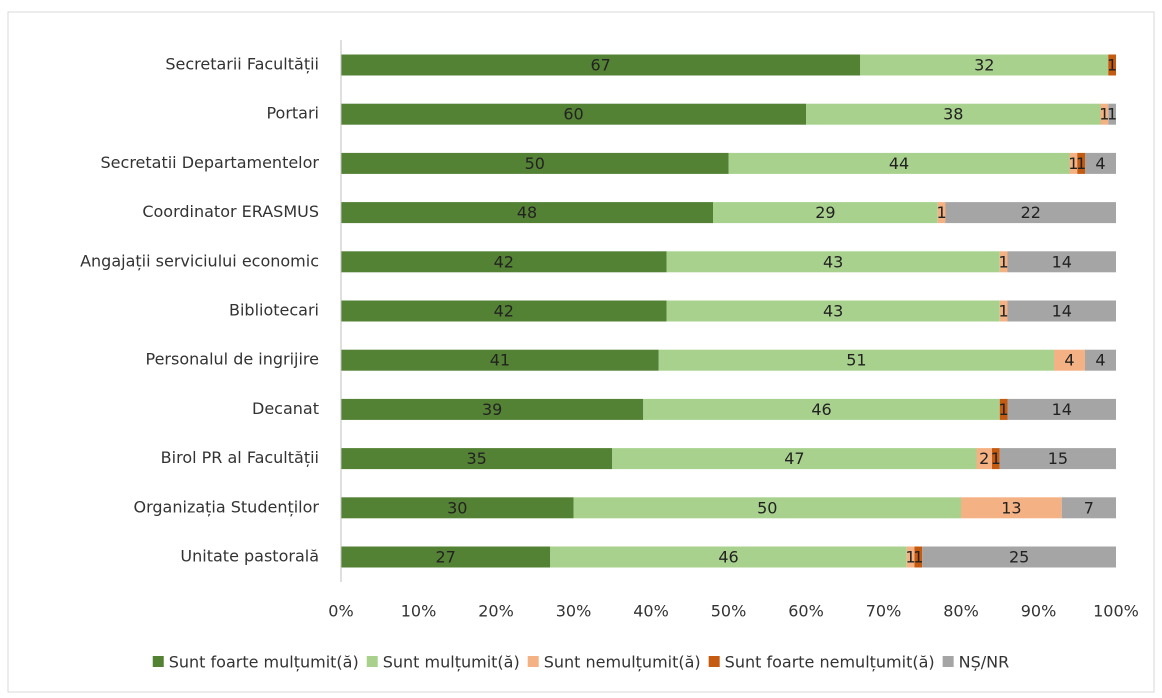 This screenshot has height=698, width=1162. I want to click on y-tick-label: Bibliotecari, so click(274, 310).